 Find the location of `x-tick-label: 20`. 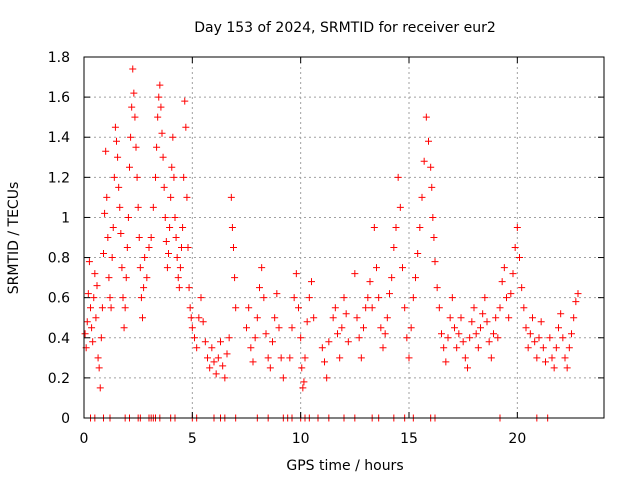

x-tick-label: 20 is located at coordinates (517, 439).